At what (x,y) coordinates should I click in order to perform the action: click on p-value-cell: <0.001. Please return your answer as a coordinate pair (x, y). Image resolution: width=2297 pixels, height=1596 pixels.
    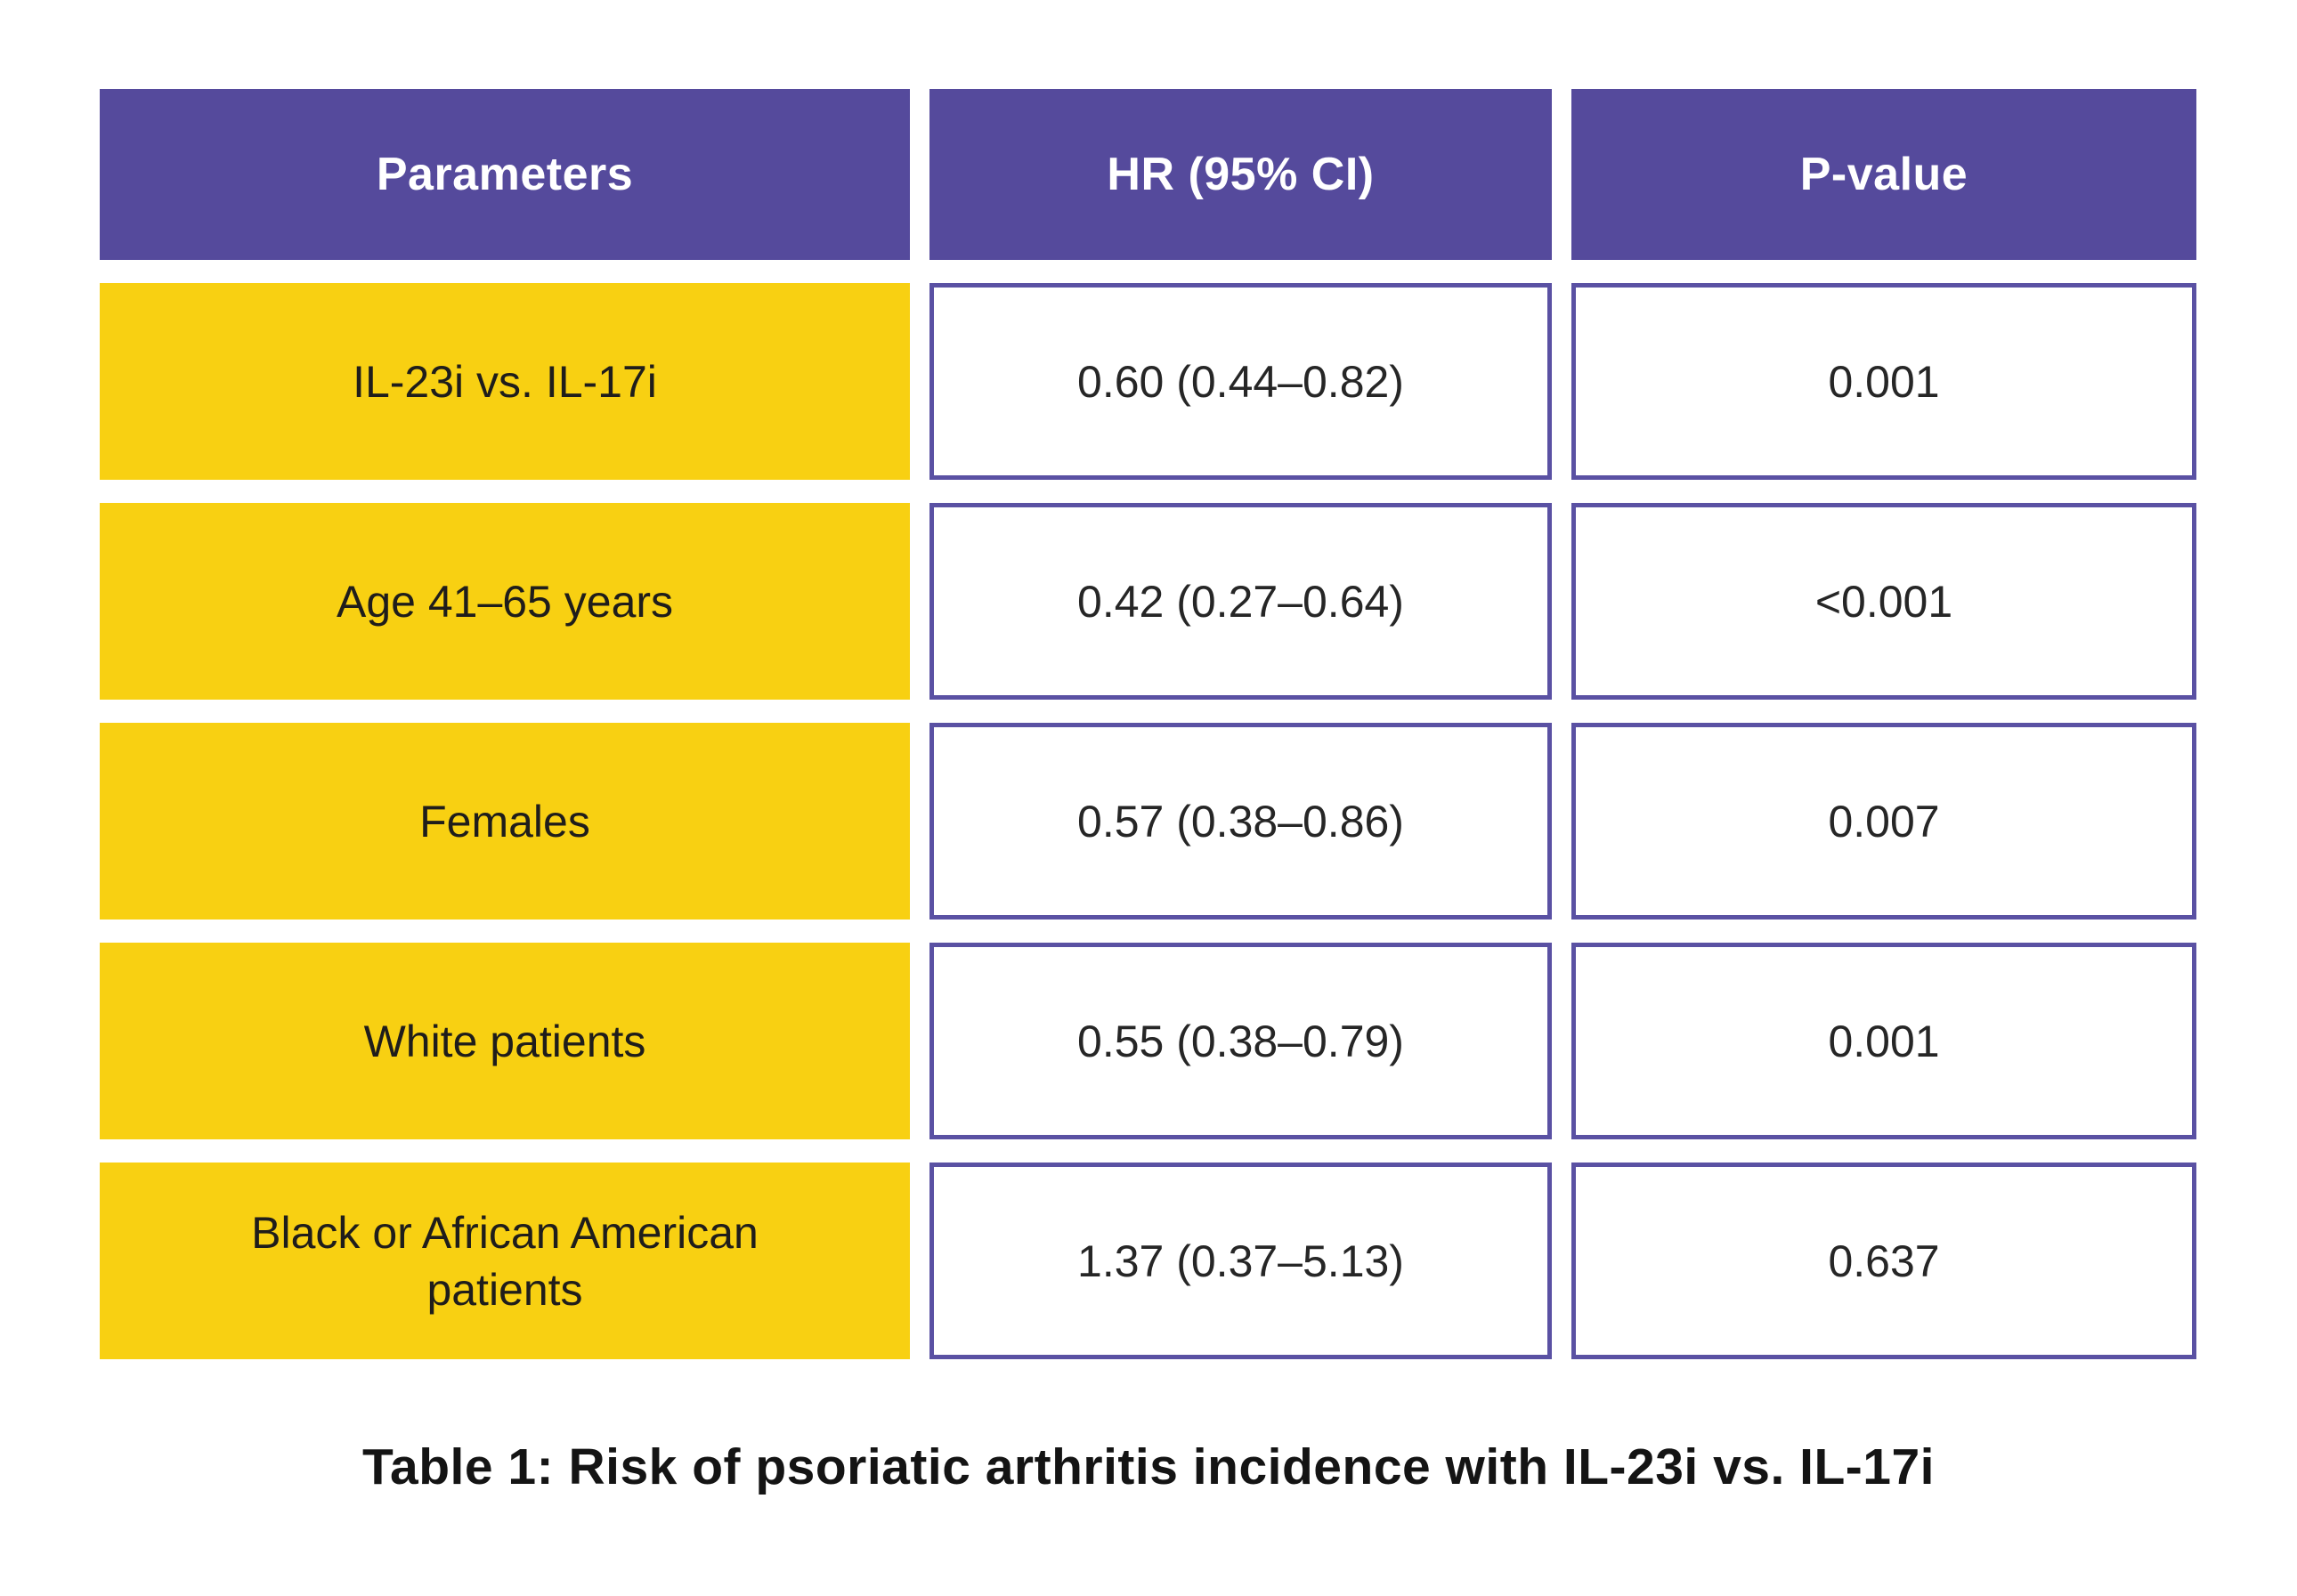
    Looking at the image, I should click on (1883, 601).